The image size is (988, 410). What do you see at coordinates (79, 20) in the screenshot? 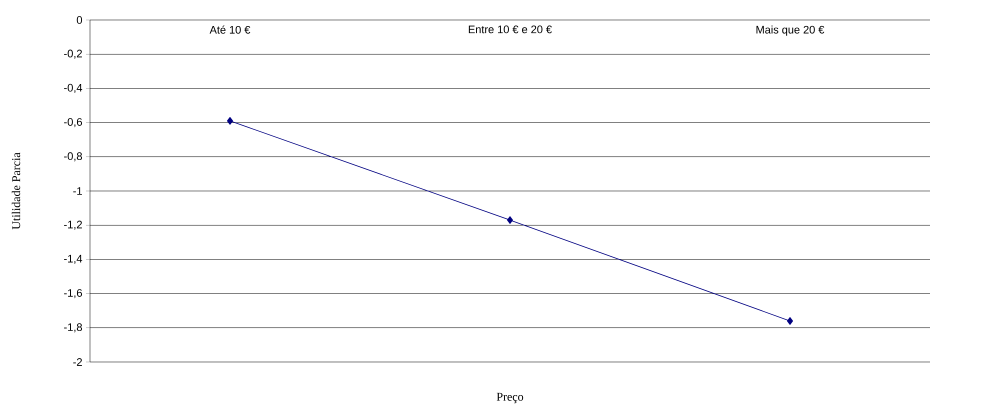
I see `y-tick-label: 0` at bounding box center [79, 20].